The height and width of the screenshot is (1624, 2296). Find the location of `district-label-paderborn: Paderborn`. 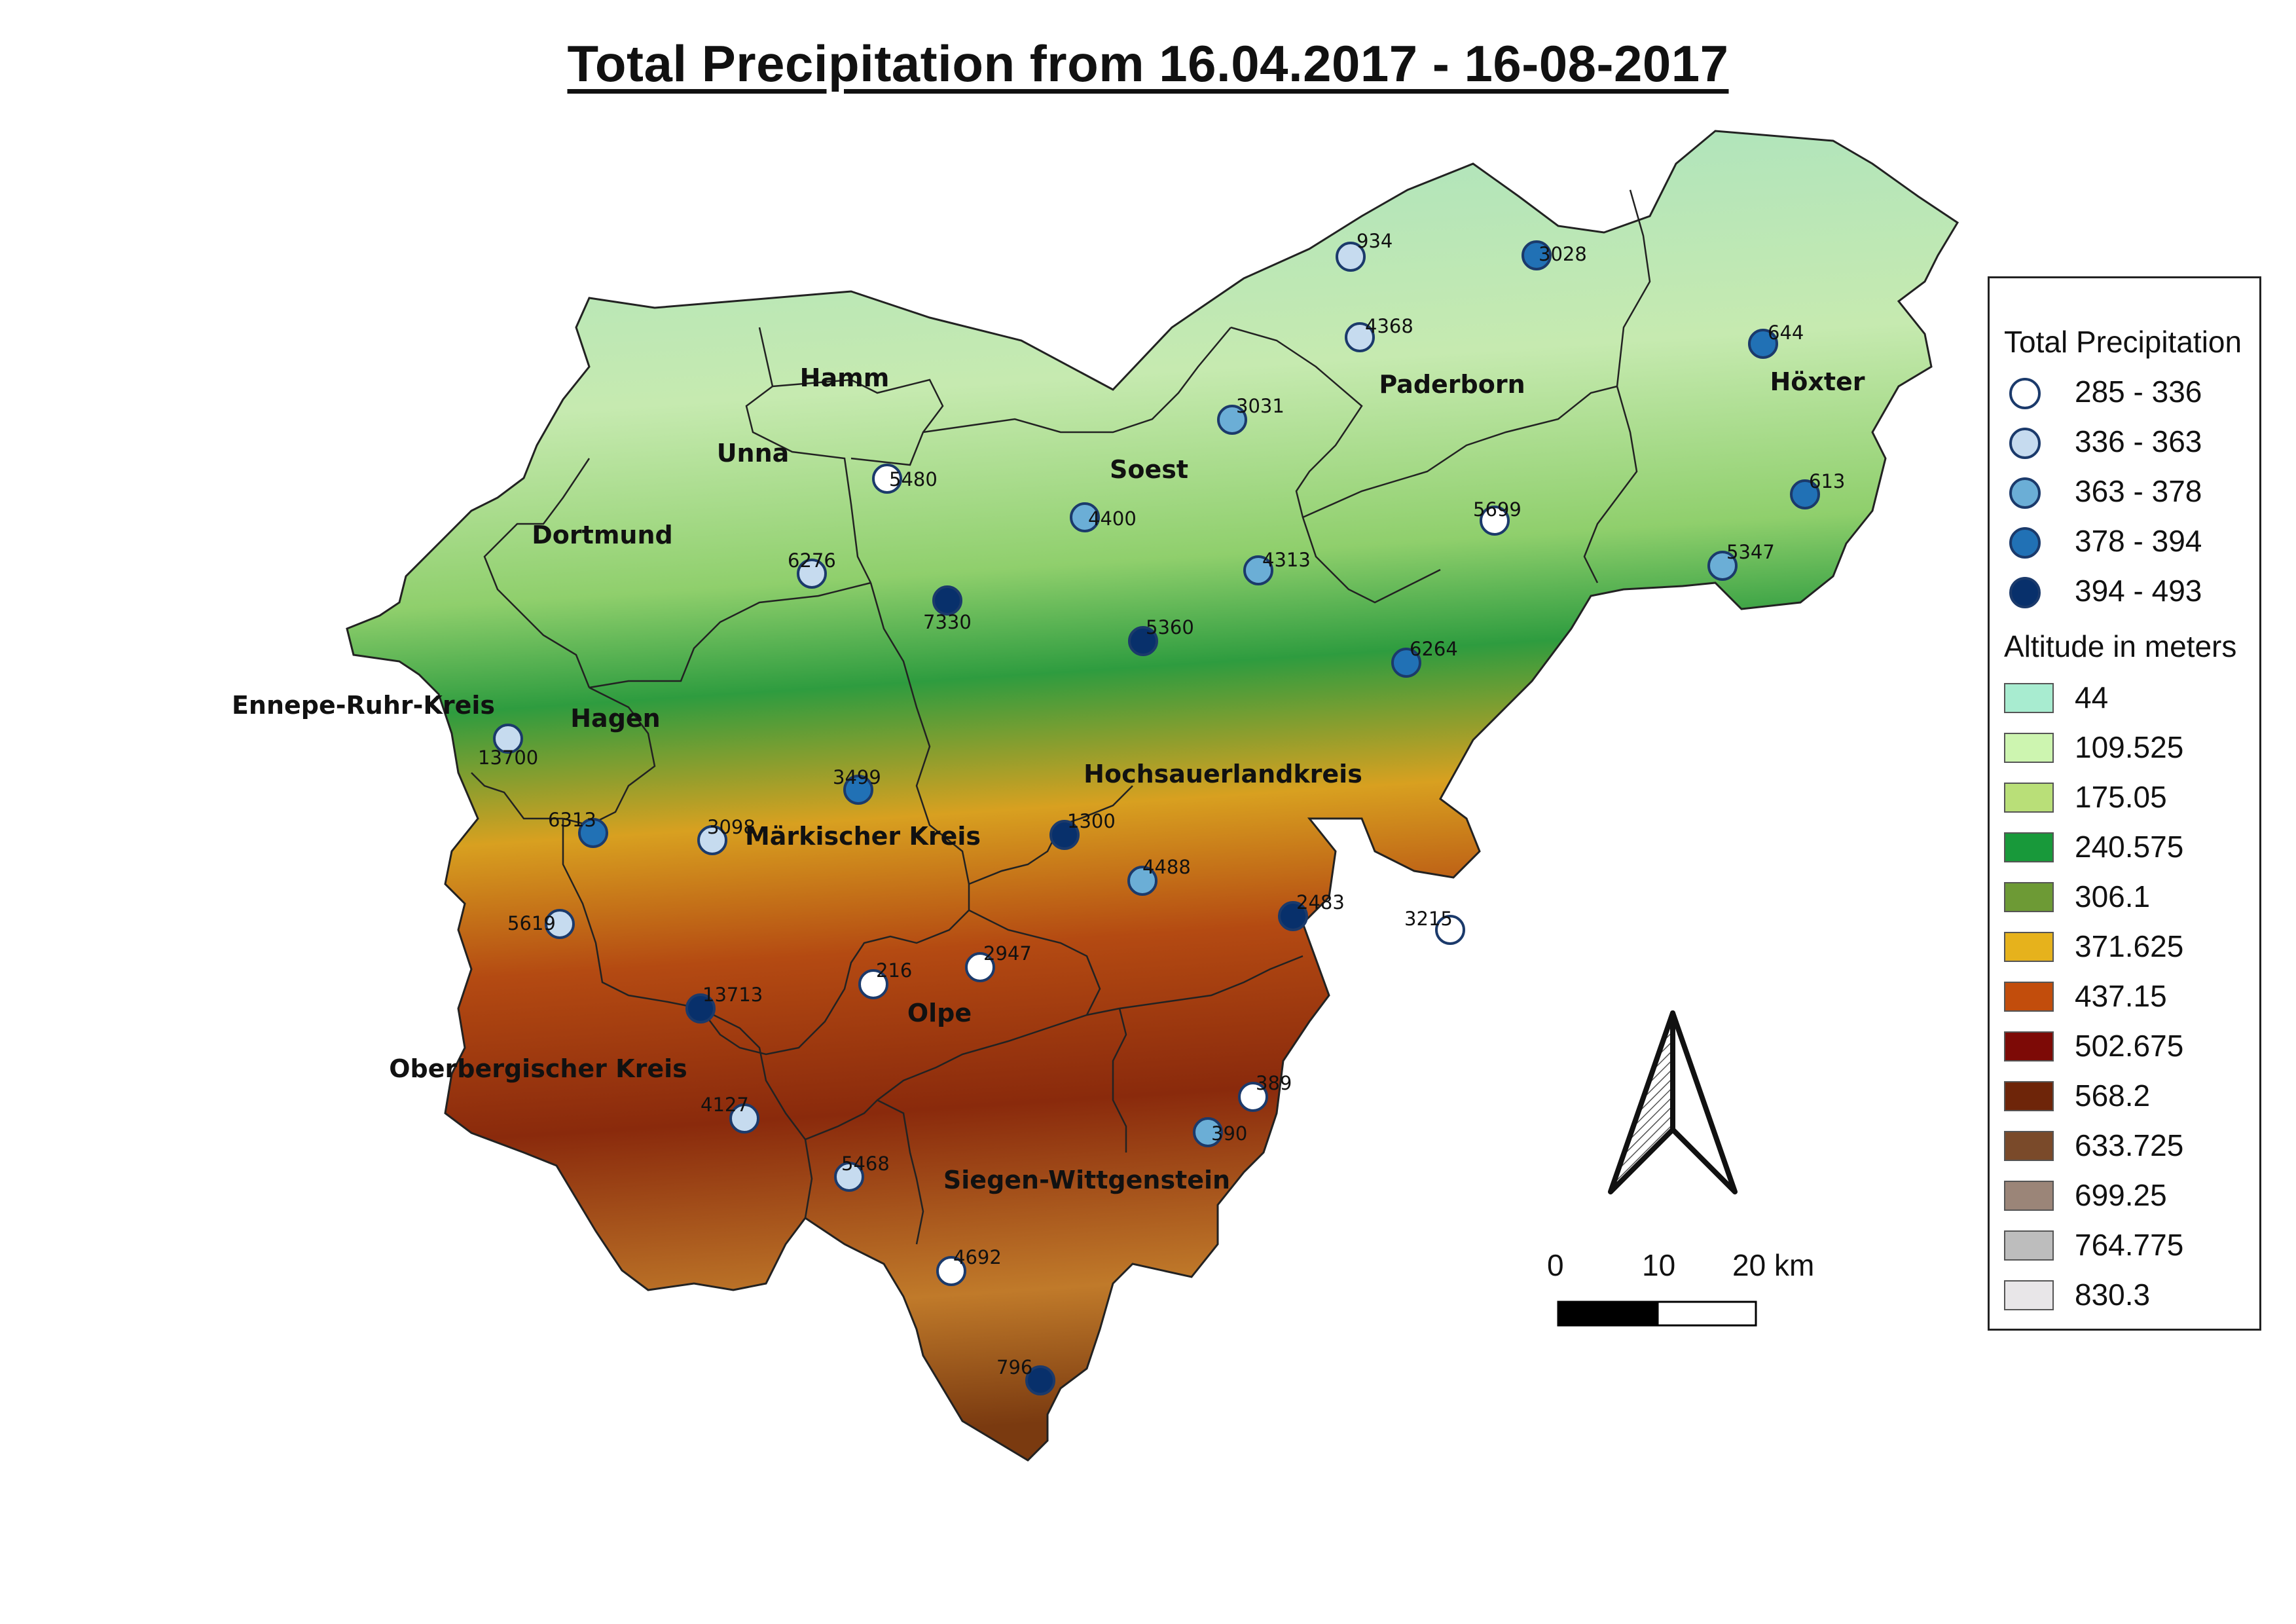

district-label-paderborn: Paderborn is located at coordinates (1452, 384).